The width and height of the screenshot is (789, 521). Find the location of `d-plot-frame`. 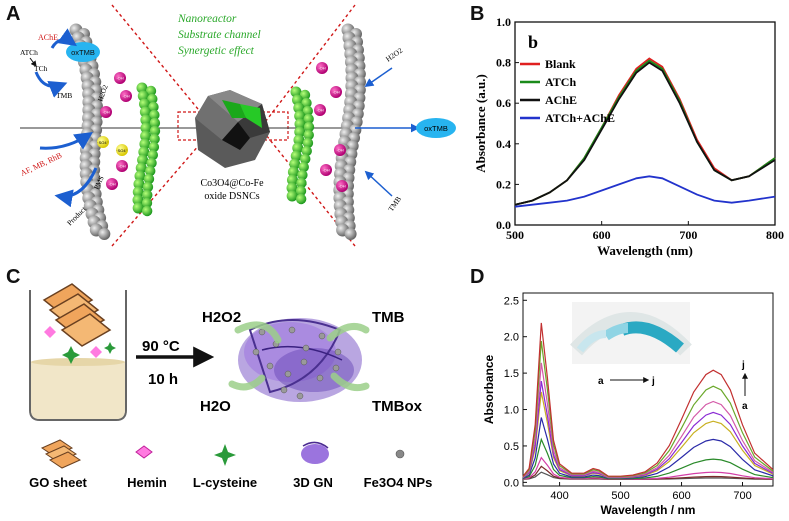

d-plot-frame is located at coordinates (648, 389).